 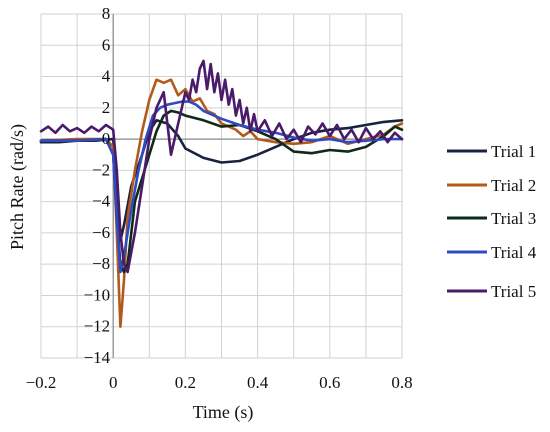 I want to click on y-axis-label: Pitch Rate (rad/s), so click(x=17, y=187).